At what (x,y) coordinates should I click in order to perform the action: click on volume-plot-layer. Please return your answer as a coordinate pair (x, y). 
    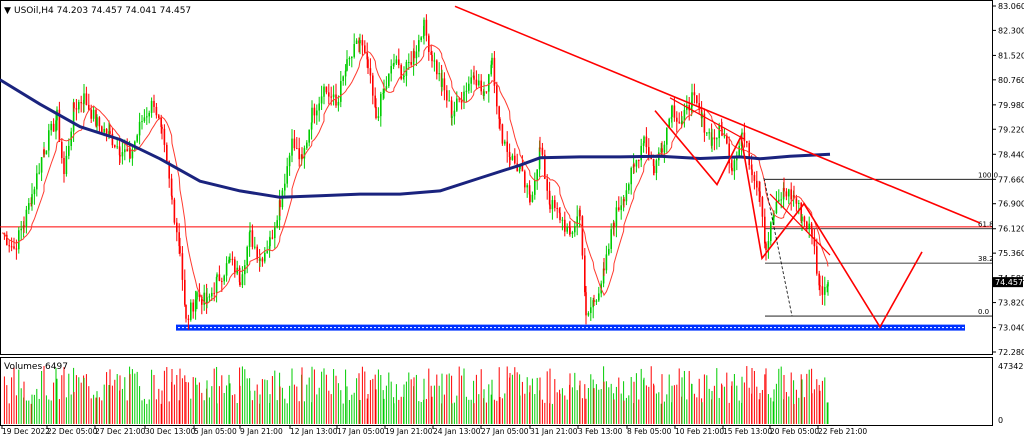
    Looking at the image, I should click on (416, 395).